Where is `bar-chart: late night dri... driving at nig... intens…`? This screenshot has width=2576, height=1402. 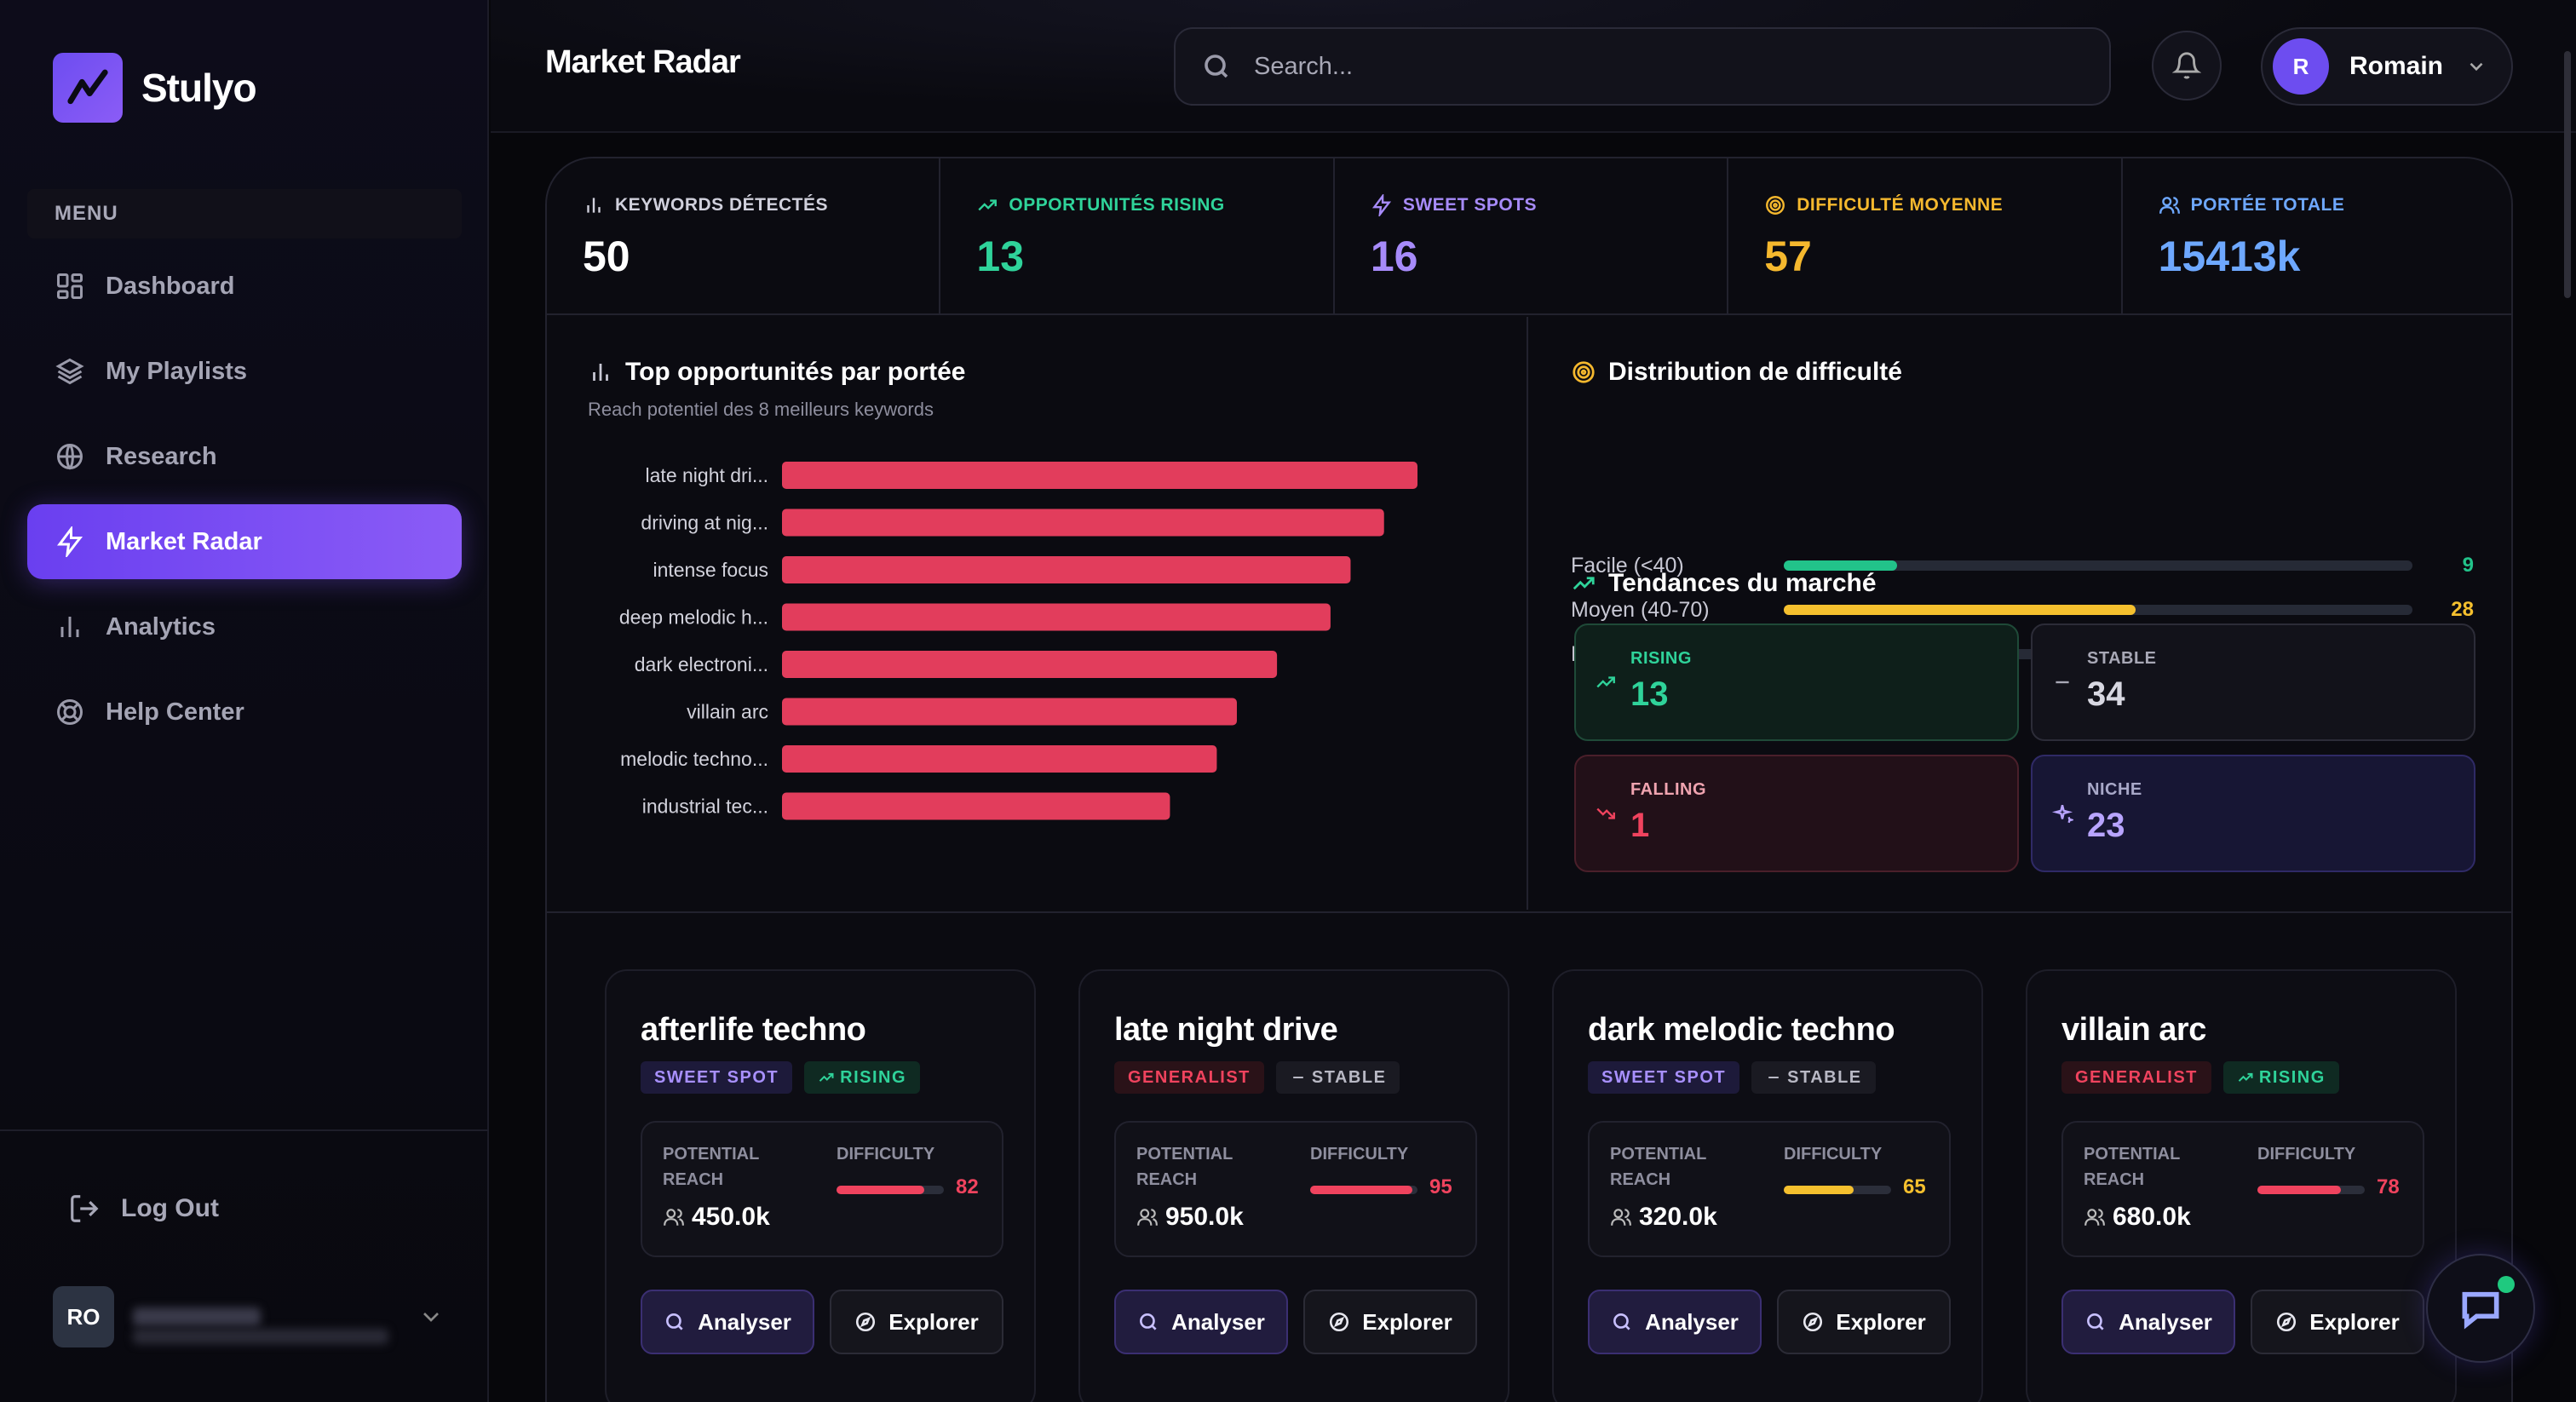
bar-chart: late night dri... driving at nig... intens… is located at coordinates (1018, 641).